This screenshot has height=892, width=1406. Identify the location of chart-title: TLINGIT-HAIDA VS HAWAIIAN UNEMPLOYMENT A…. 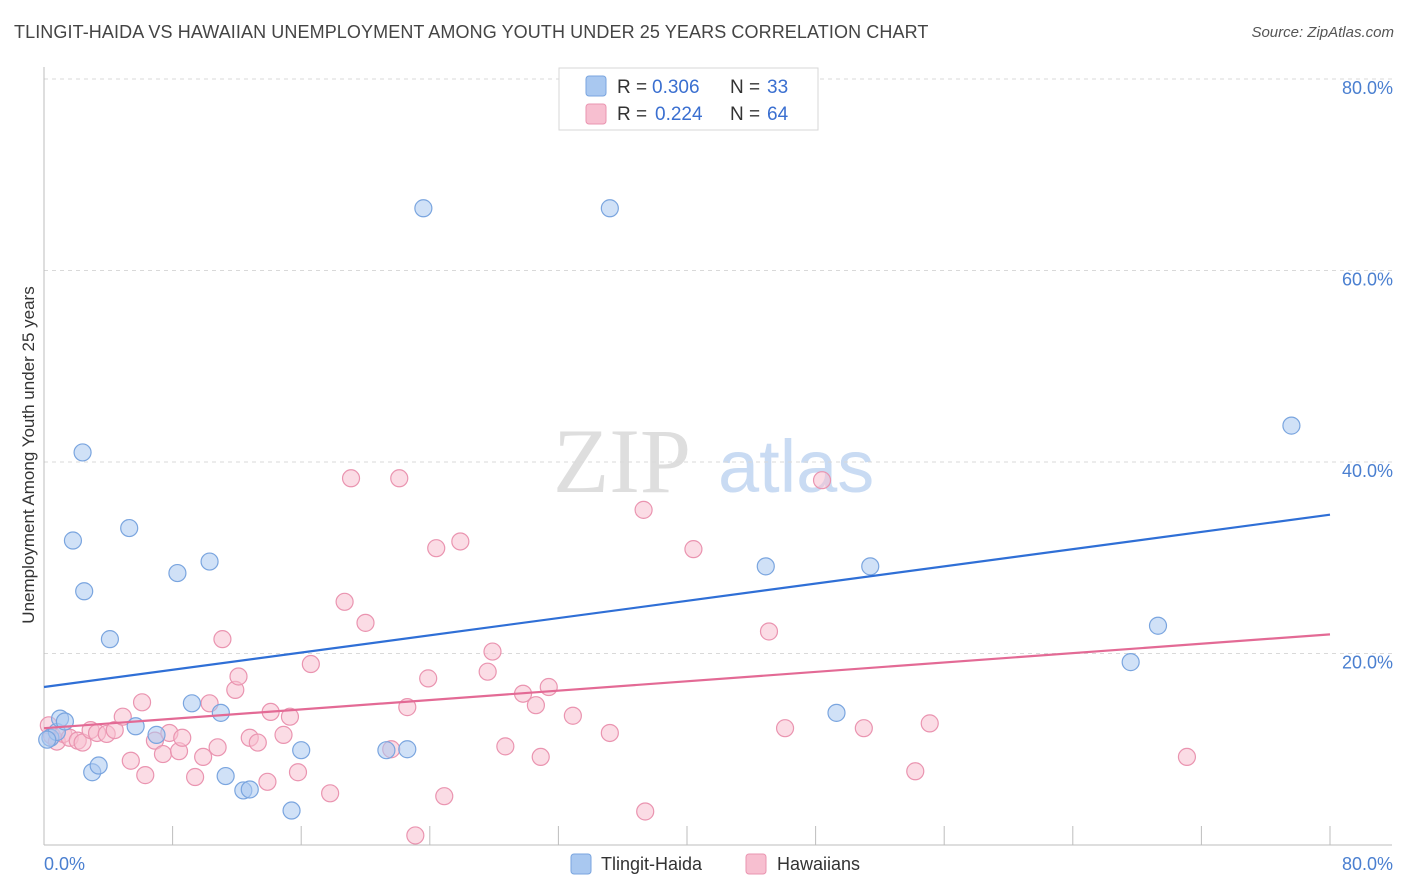
(471, 32).